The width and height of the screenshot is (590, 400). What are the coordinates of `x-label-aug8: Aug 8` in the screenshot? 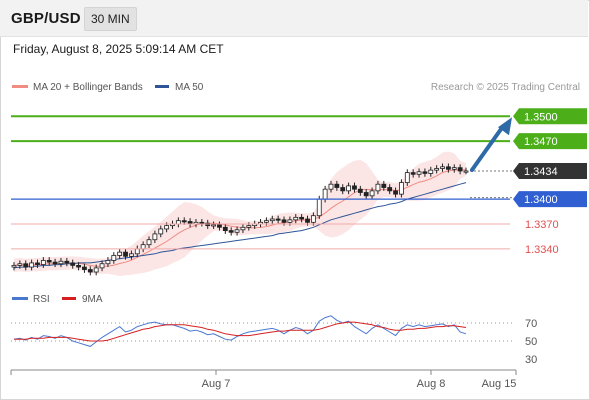 It's located at (431, 384).